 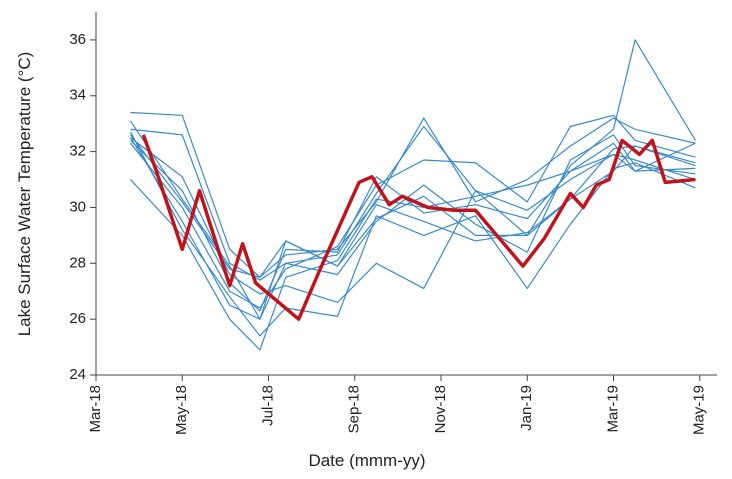 I want to click on y-tick-label: 32, so click(x=77, y=151).